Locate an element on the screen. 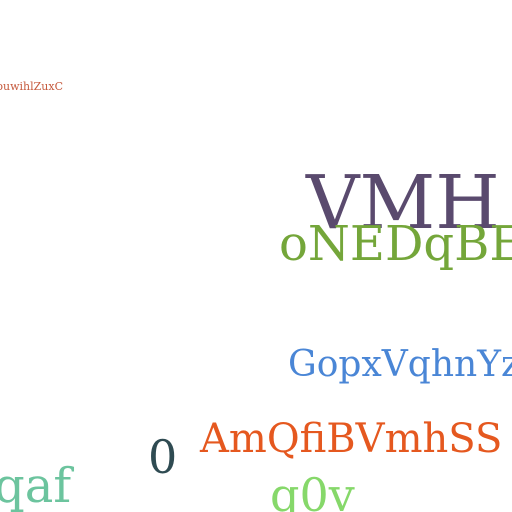 This screenshot has width=512, height=512. word-gopxvqhnyz: GopxVqhnYz is located at coordinates (400, 364).